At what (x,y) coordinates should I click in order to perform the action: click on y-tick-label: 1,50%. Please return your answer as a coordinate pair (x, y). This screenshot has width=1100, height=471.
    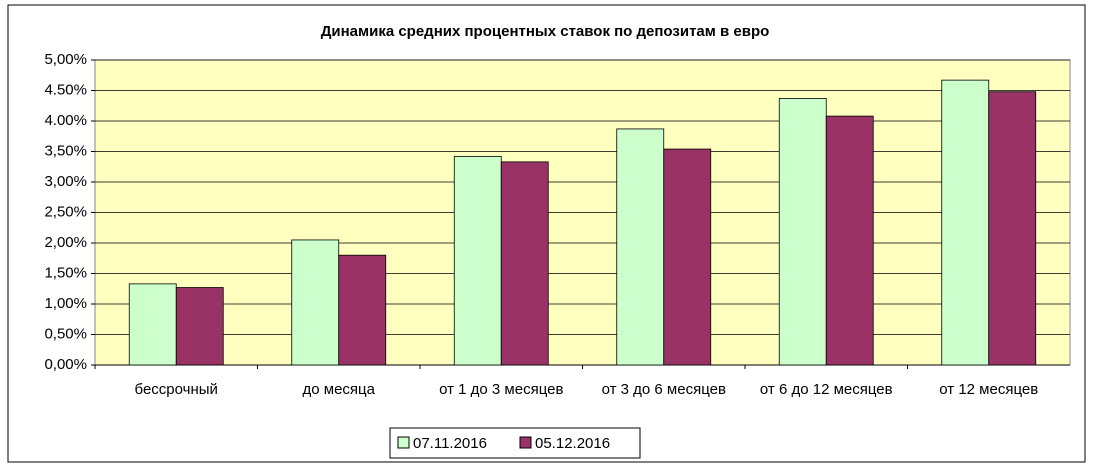
    Looking at the image, I should click on (65, 272).